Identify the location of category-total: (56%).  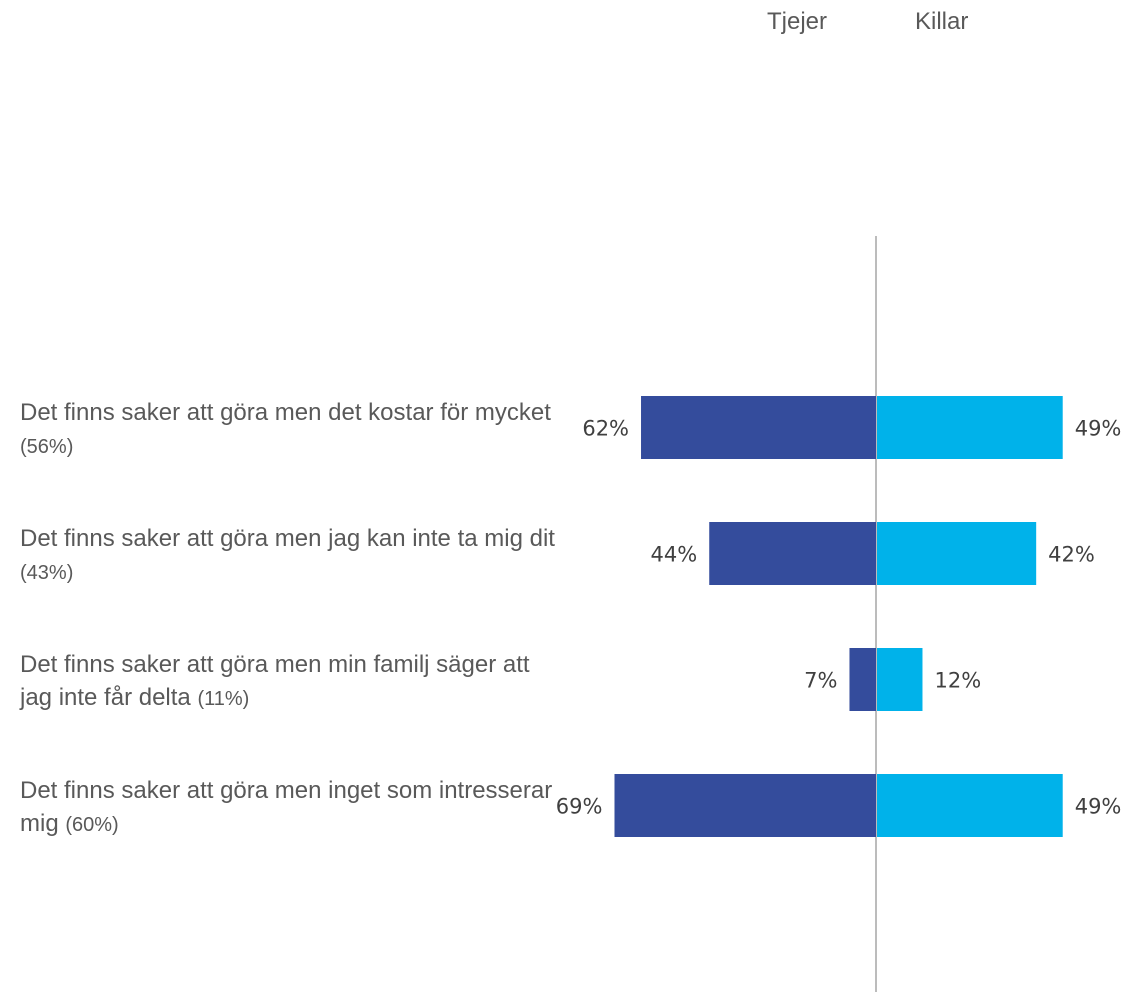
(47, 447).